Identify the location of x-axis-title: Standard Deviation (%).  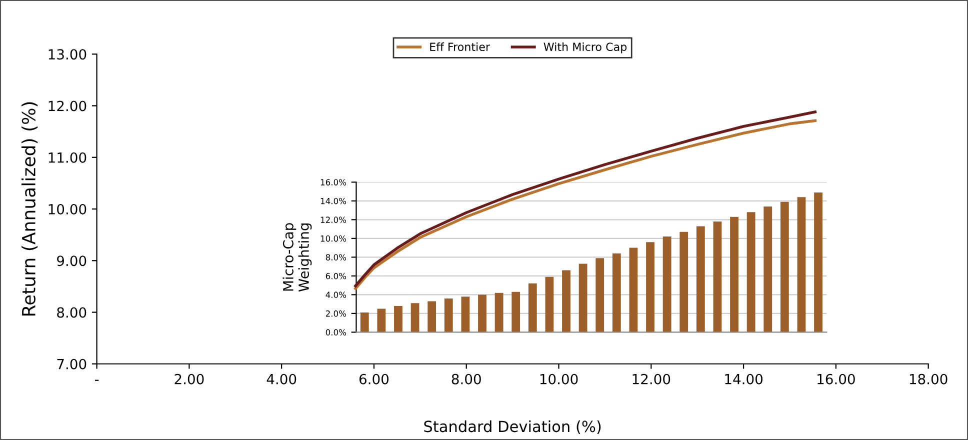
(512, 427).